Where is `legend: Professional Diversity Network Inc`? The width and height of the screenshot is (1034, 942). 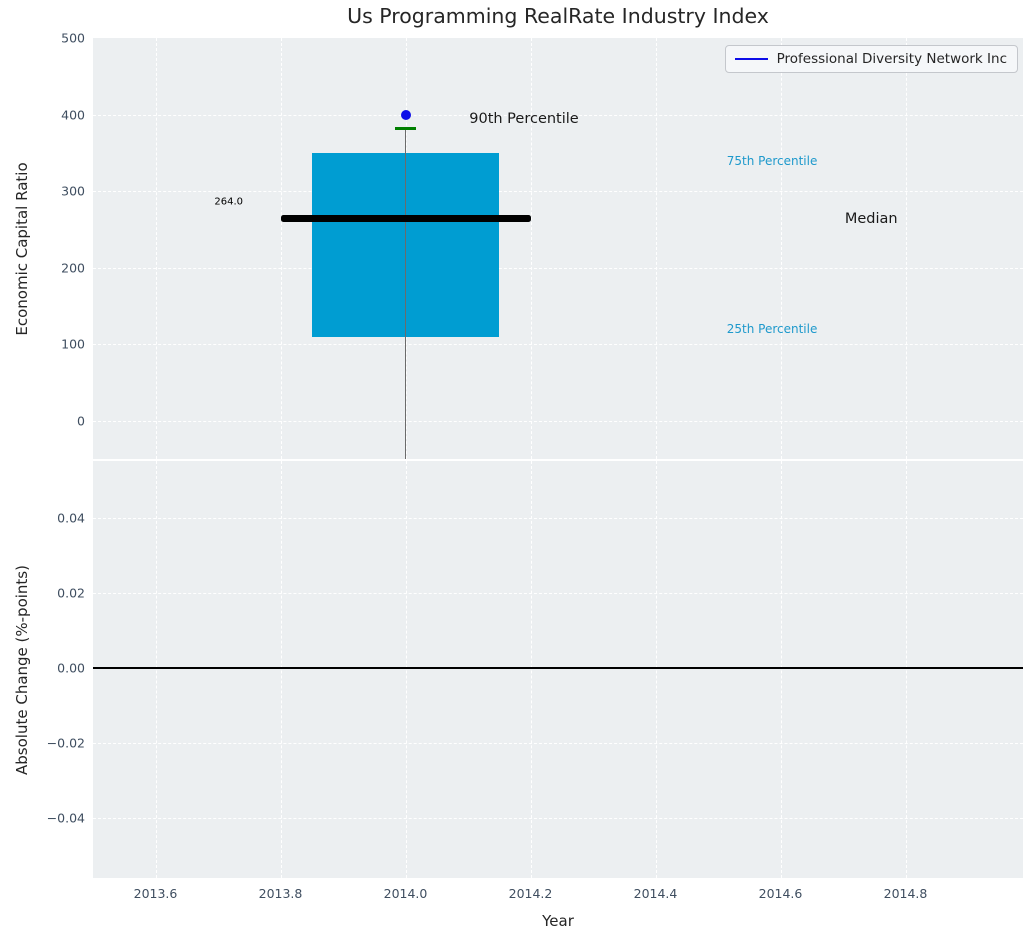
legend: Professional Diversity Network Inc is located at coordinates (871, 59).